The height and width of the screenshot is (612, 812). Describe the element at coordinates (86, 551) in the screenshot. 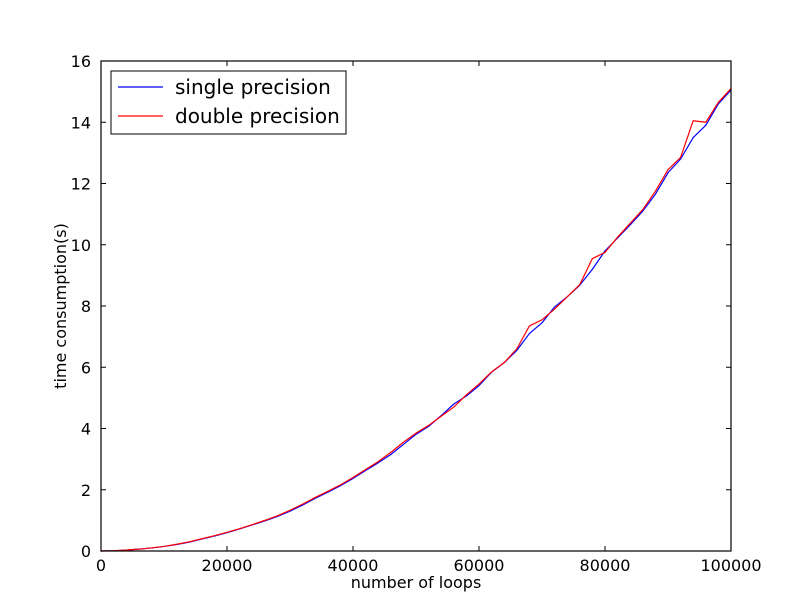

I see `y-tick-label-0: 0` at that location.